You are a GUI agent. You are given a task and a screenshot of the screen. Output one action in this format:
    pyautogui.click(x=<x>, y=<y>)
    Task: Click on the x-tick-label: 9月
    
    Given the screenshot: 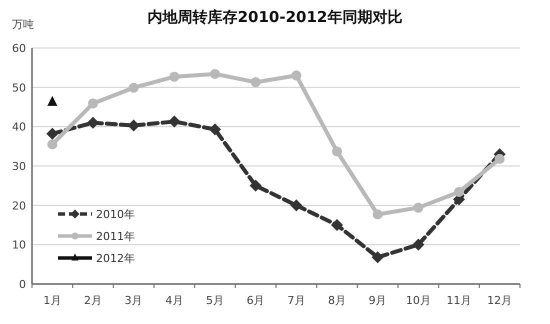 What is the action you would take?
    pyautogui.click(x=377, y=300)
    